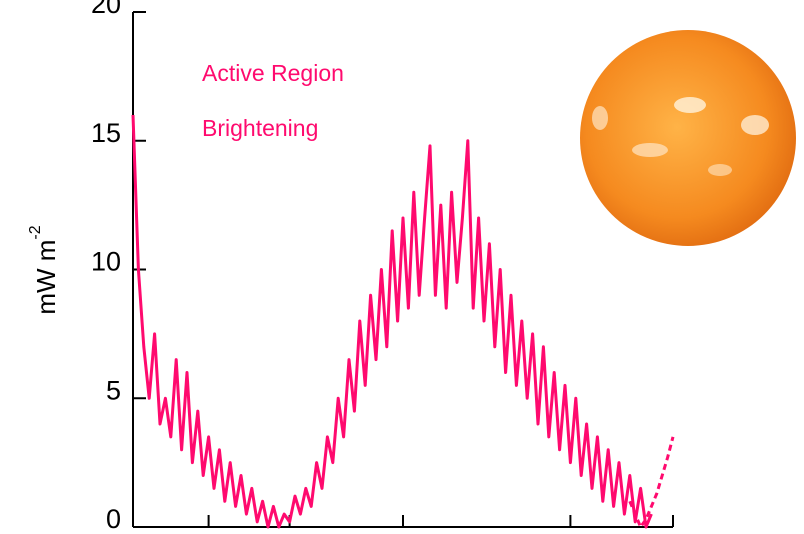 Image resolution: width=804 pixels, height=534 pixels. Describe the element at coordinates (113, 390) in the screenshot. I see `y-tick-label: 5` at that location.